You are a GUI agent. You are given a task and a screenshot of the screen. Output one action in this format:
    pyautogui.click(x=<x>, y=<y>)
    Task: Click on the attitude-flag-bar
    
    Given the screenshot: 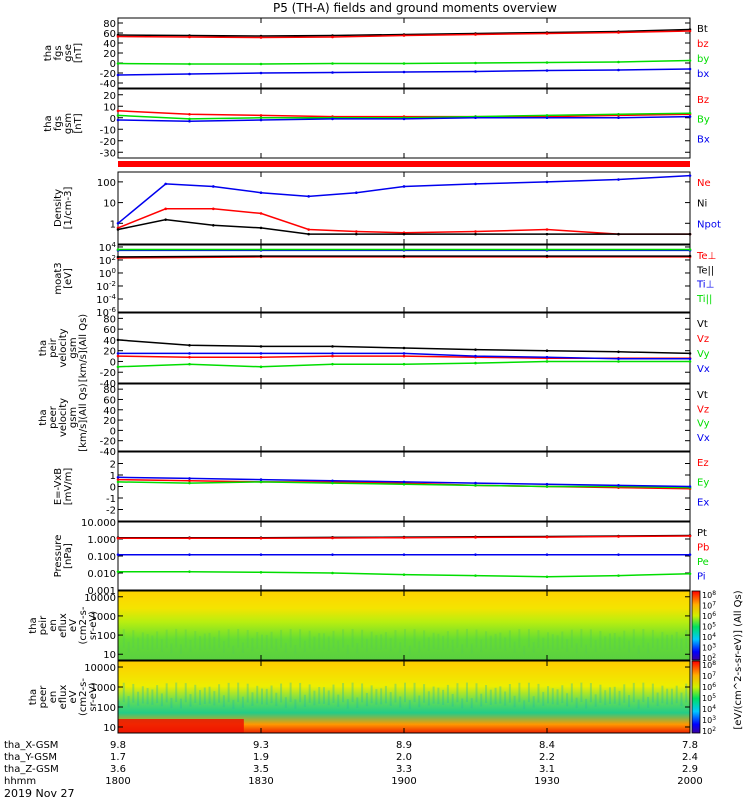 What is the action you would take?
    pyautogui.click(x=404, y=164)
    